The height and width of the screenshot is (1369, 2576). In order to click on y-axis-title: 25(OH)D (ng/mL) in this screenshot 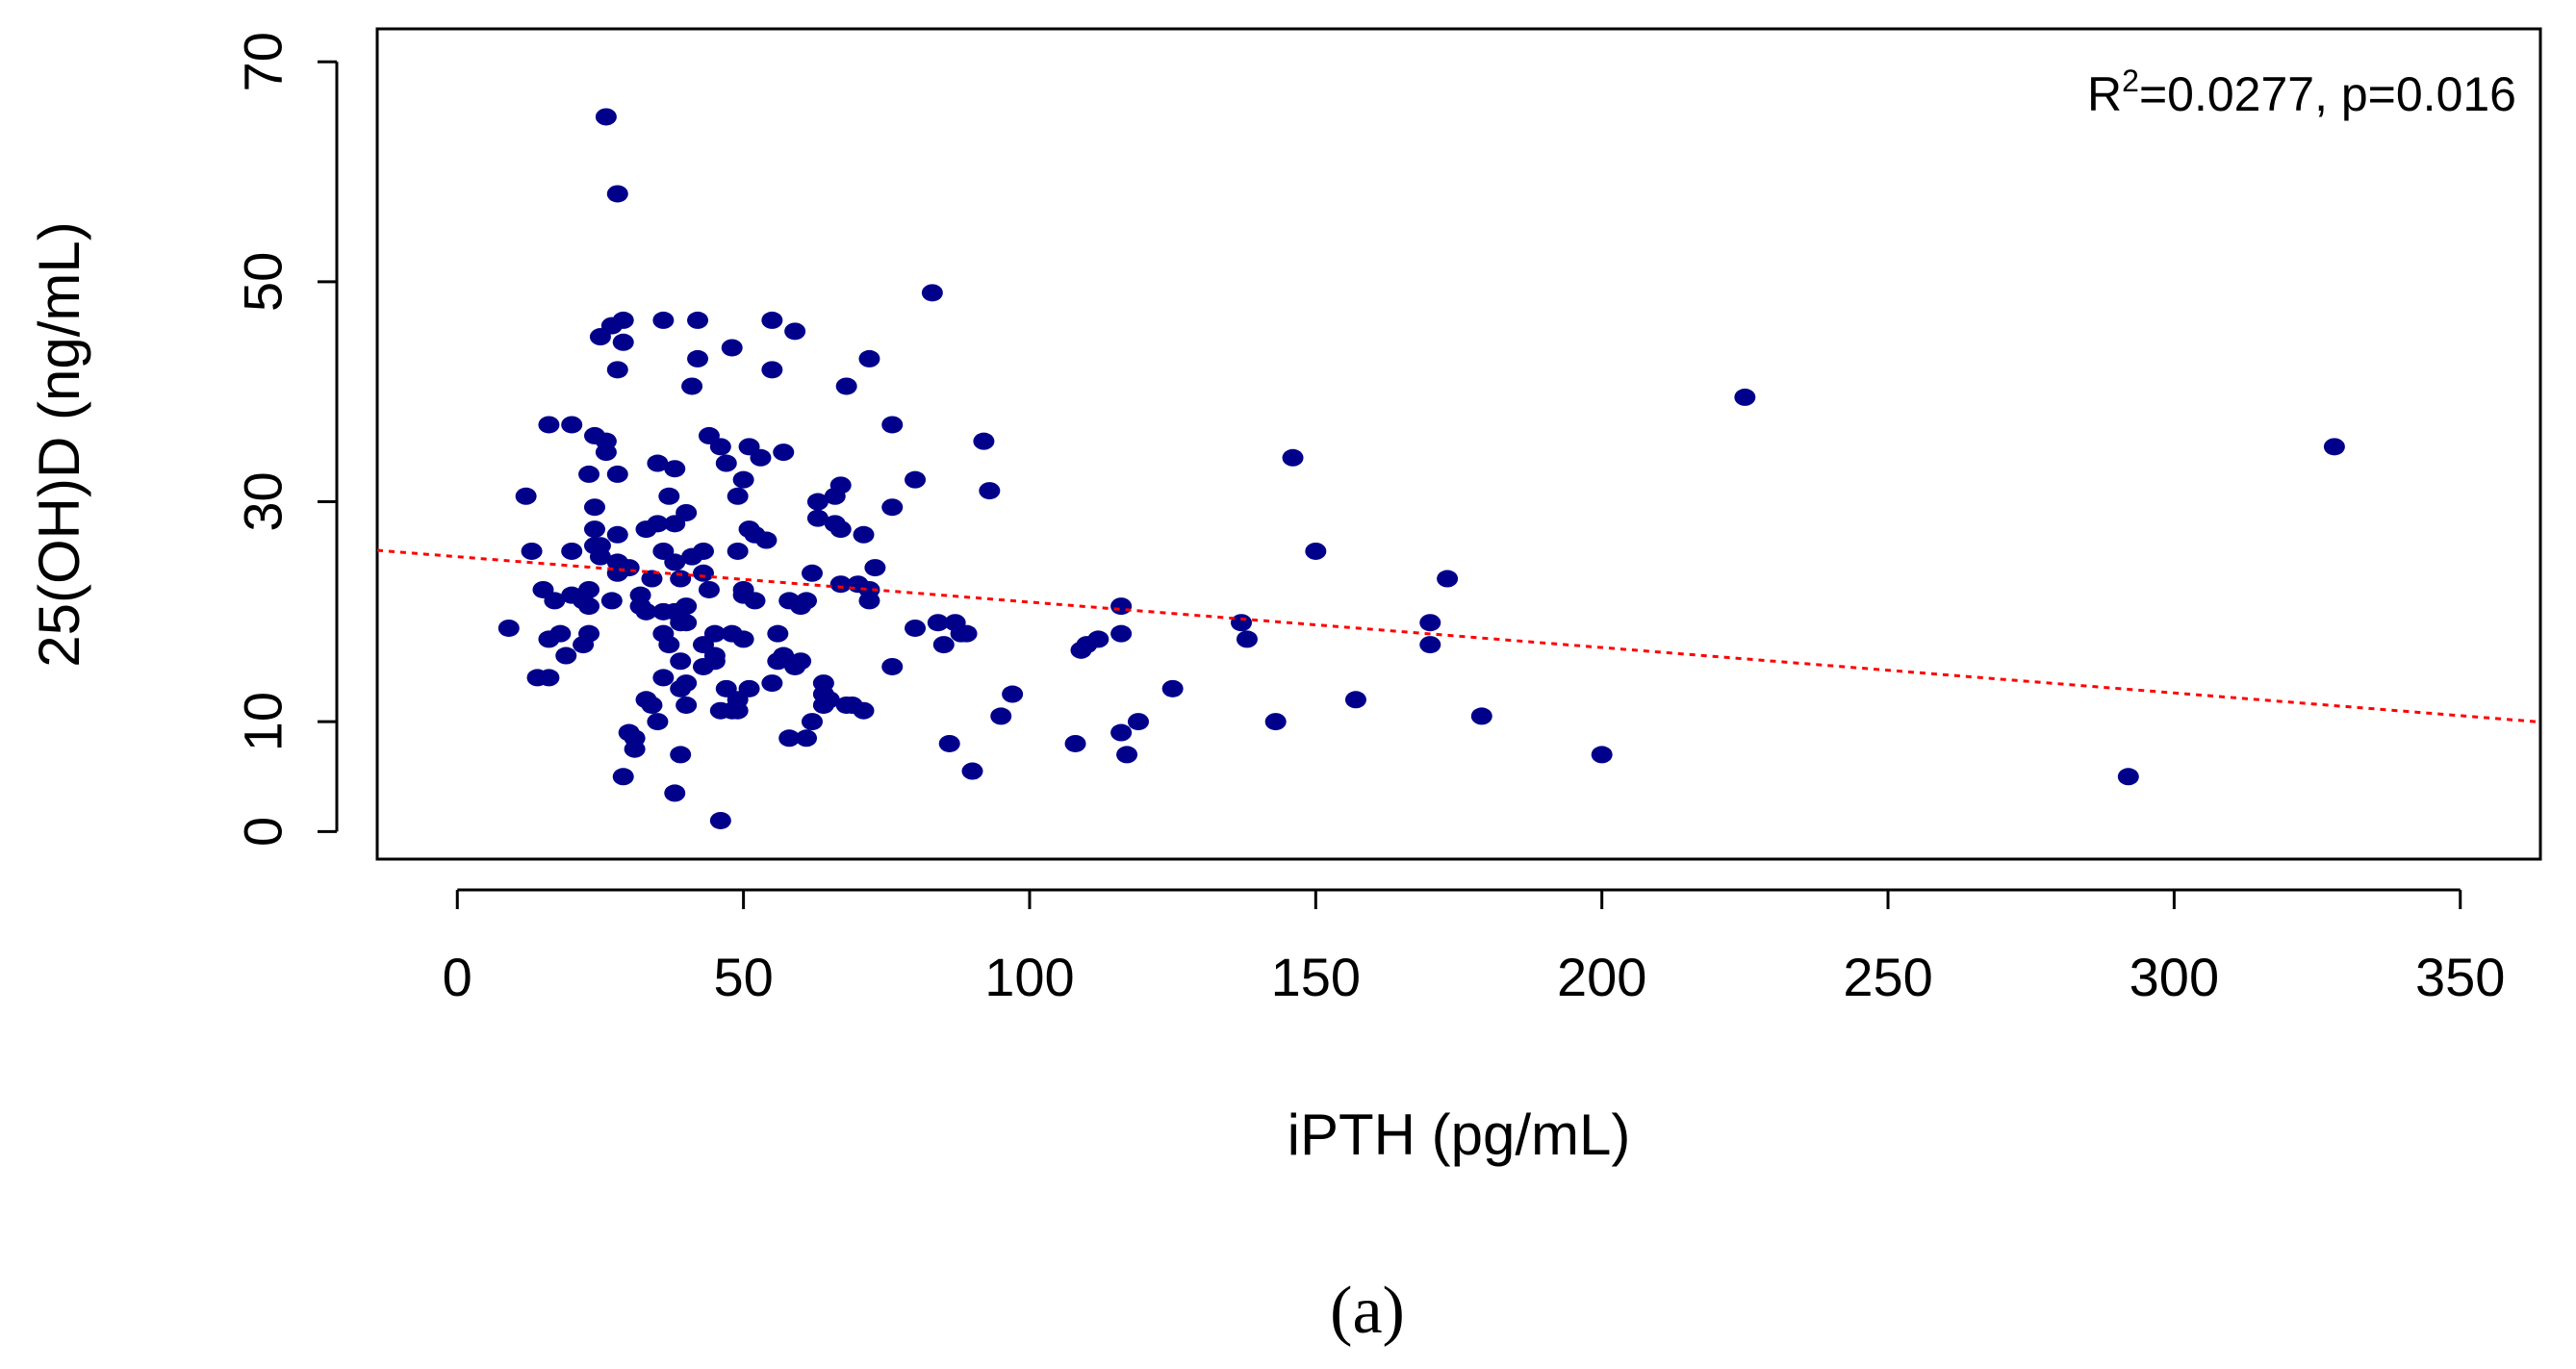, I will do `click(59, 444)`.